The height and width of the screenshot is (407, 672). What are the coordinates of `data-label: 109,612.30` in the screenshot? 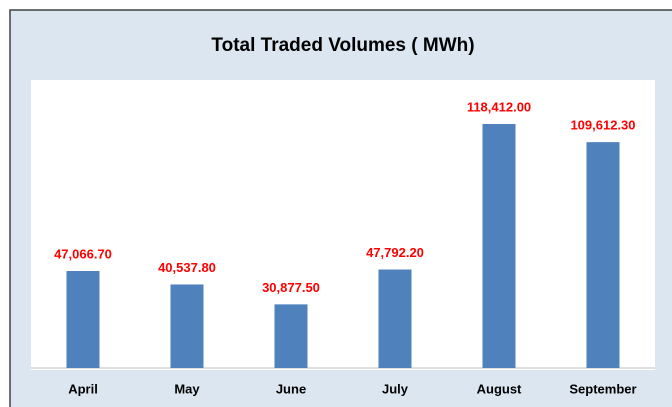 It's located at (602, 125).